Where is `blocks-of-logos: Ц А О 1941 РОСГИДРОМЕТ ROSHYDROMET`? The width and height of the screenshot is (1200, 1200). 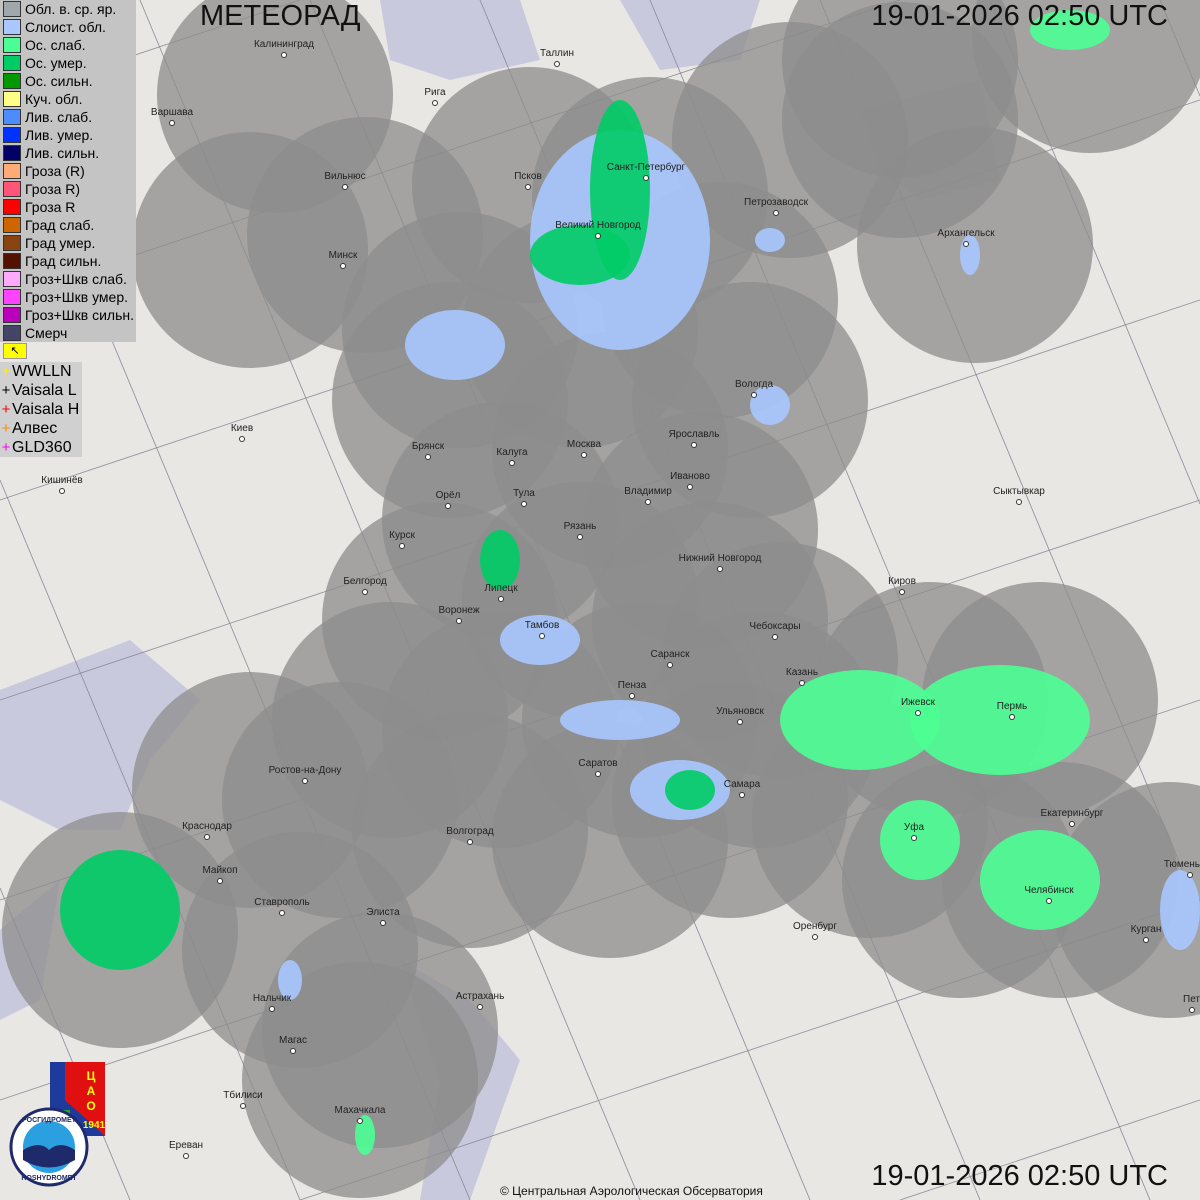
blocks-of-logos: Ц А О 1941 РОСГИДРОМЕТ ROSHYDROMET is located at coordinates (57, 1124).